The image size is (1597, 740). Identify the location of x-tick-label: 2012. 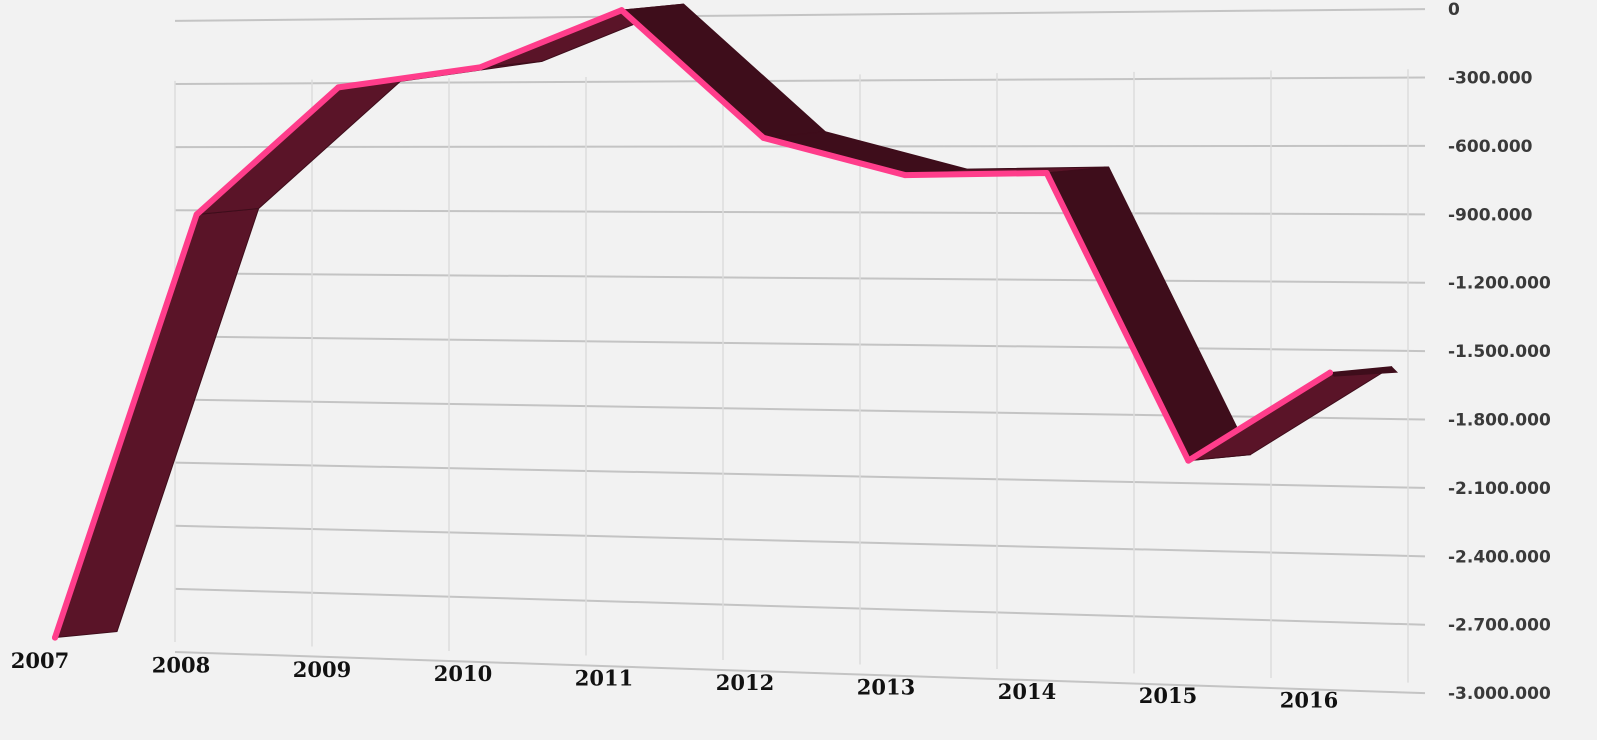
(745, 682).